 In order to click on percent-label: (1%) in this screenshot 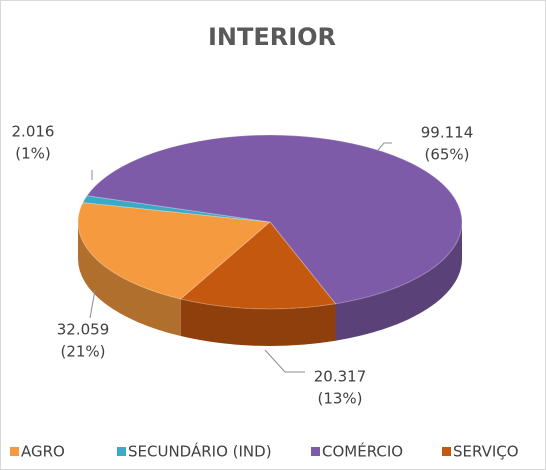, I will do `click(33, 154)`.